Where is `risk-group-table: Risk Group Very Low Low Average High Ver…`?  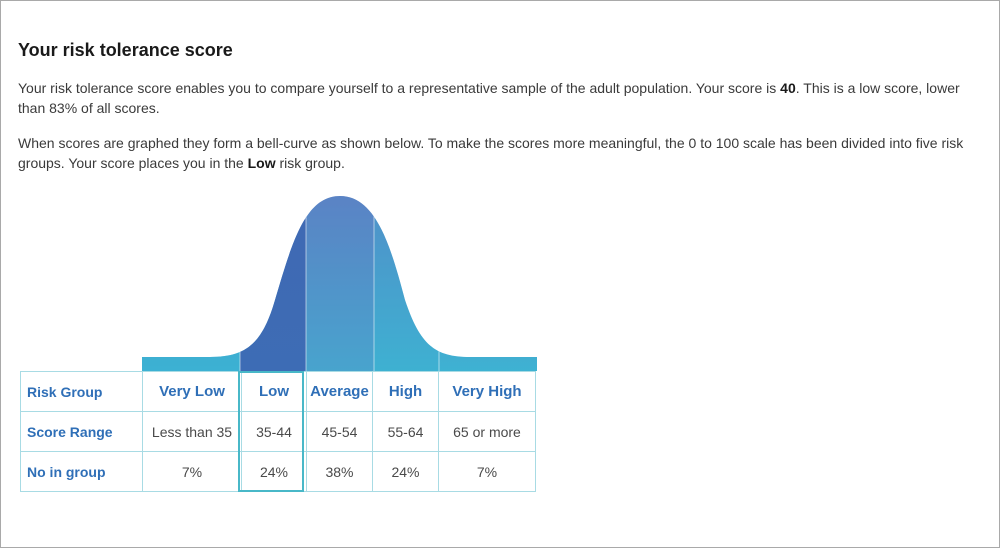 risk-group-table: Risk Group Very Low Low Average High Ver… is located at coordinates (278, 431).